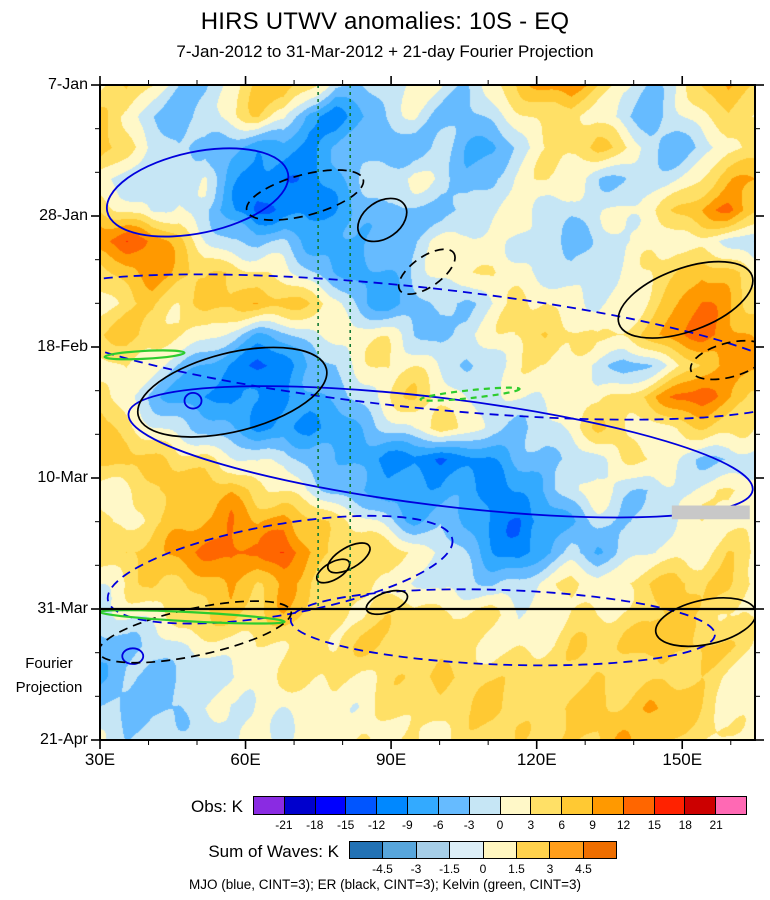  I want to click on obs-bar-tick-label: -15, so click(345, 825).